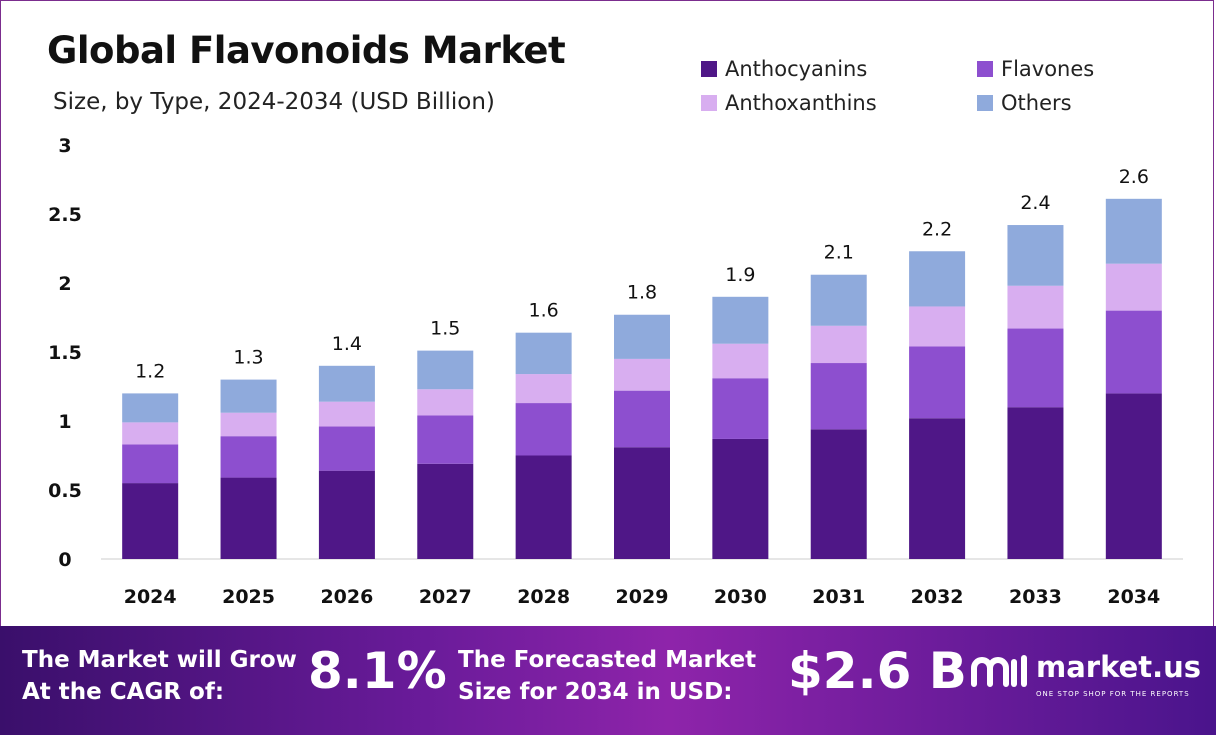  Describe the element at coordinates (1035, 597) in the screenshot. I see `x-tick-label: 2033` at that location.